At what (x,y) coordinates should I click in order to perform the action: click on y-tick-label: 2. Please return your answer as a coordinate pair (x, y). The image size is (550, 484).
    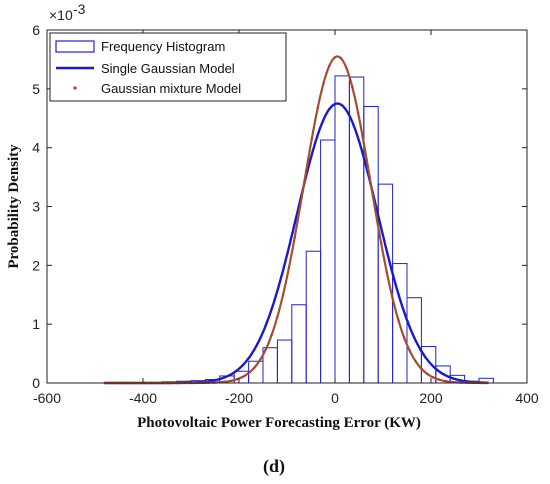
    Looking at the image, I should click on (36, 265).